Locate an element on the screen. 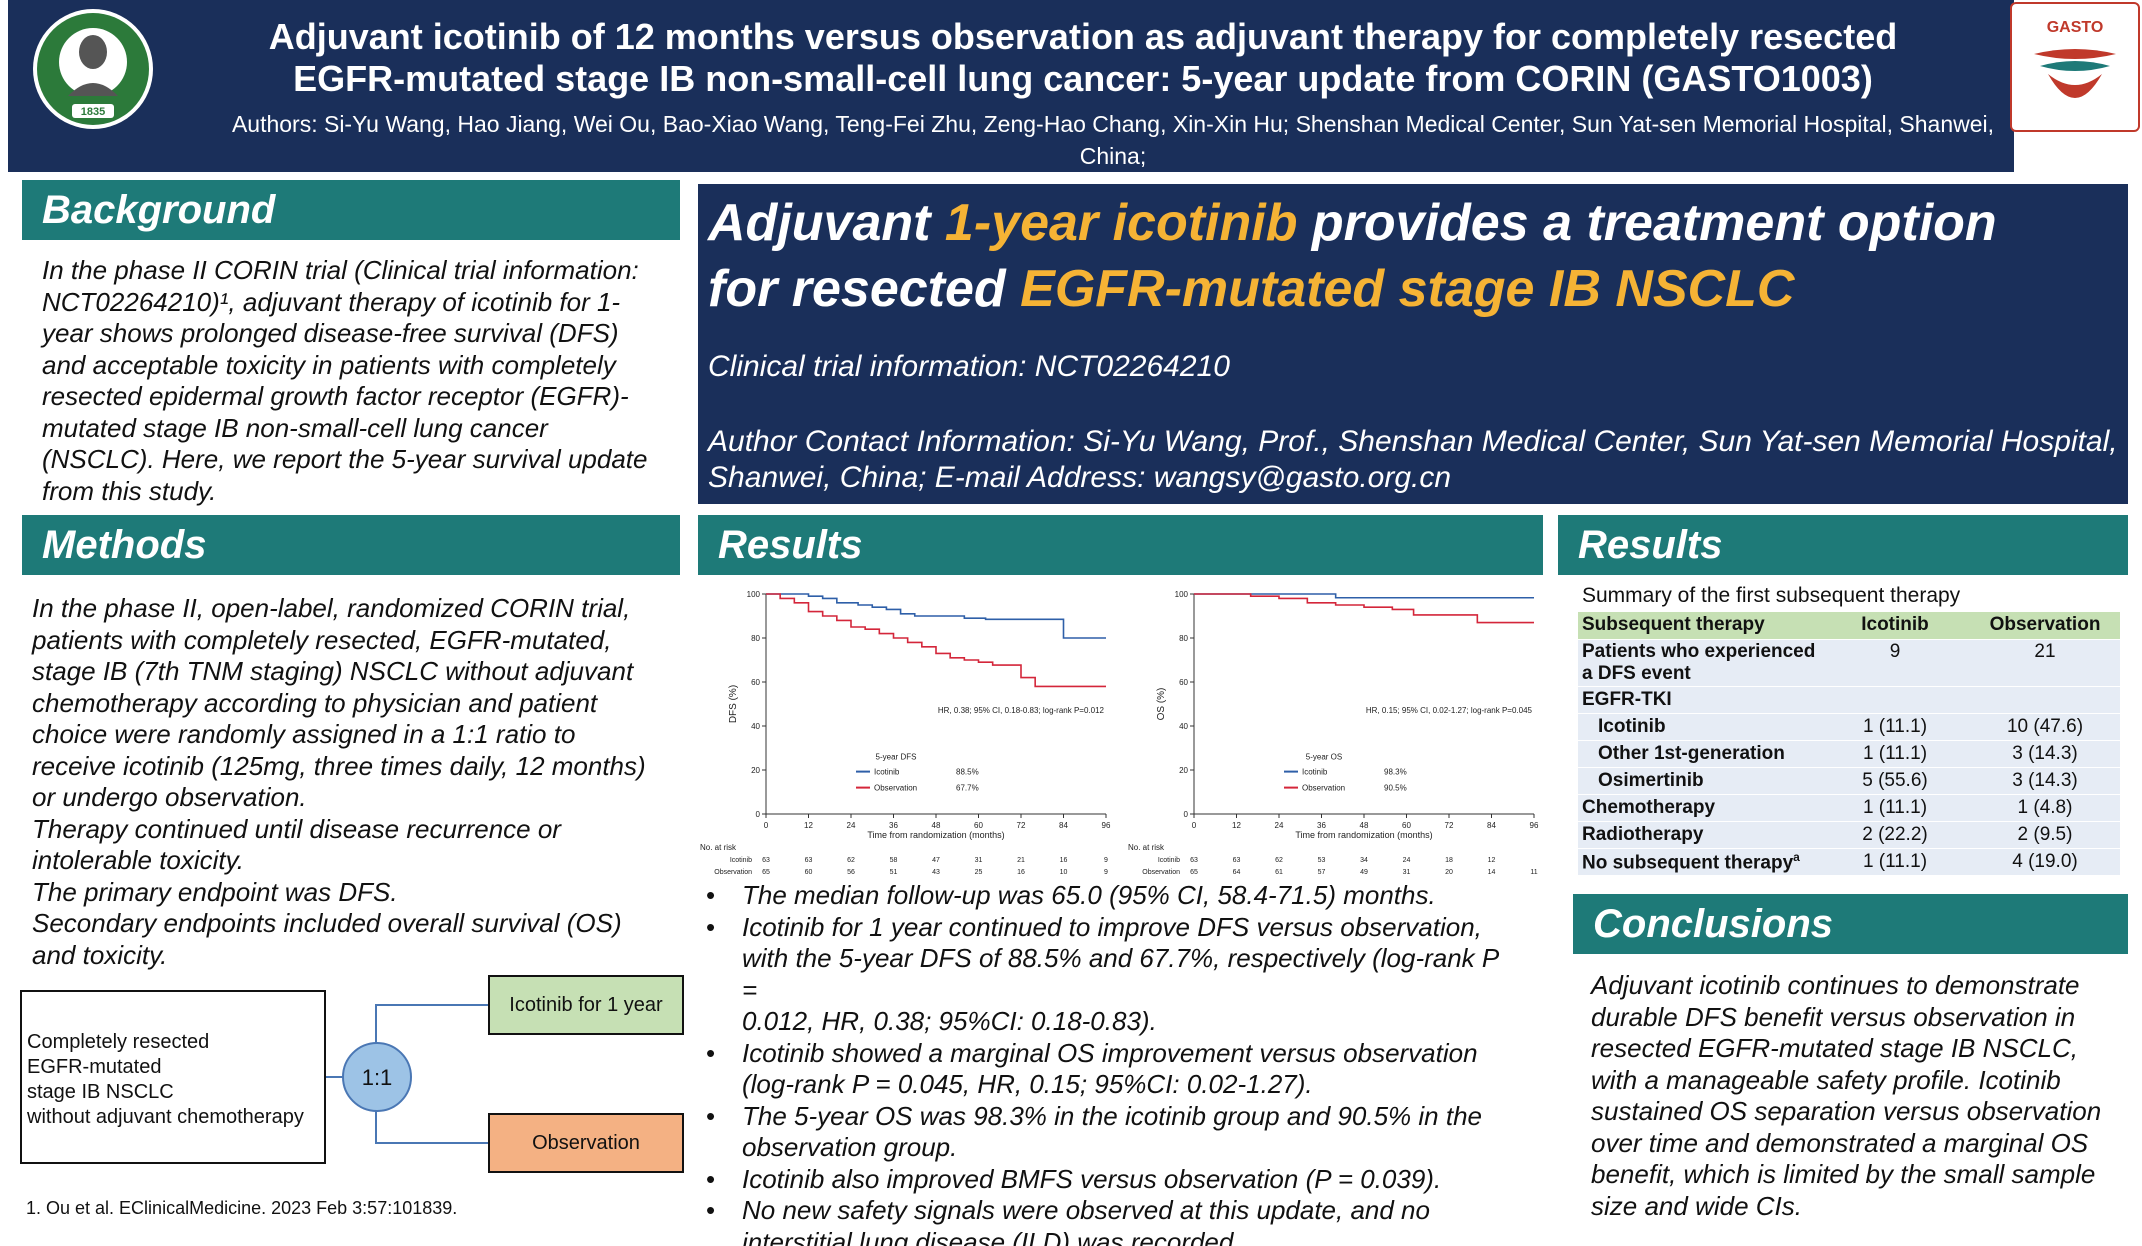 Image resolution: width=2142 pixels, height=1246 pixels. methods-heading: Methods is located at coordinates (351, 545).